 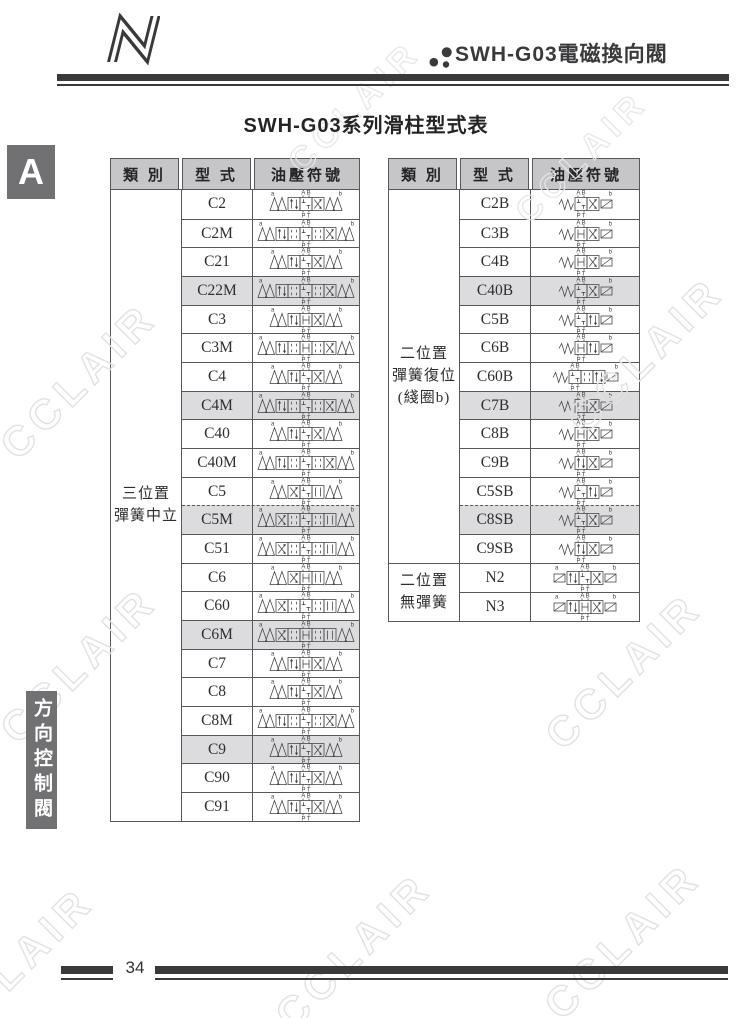 I want to click on table-row: C4 A B P T a b, so click(x=270, y=377).